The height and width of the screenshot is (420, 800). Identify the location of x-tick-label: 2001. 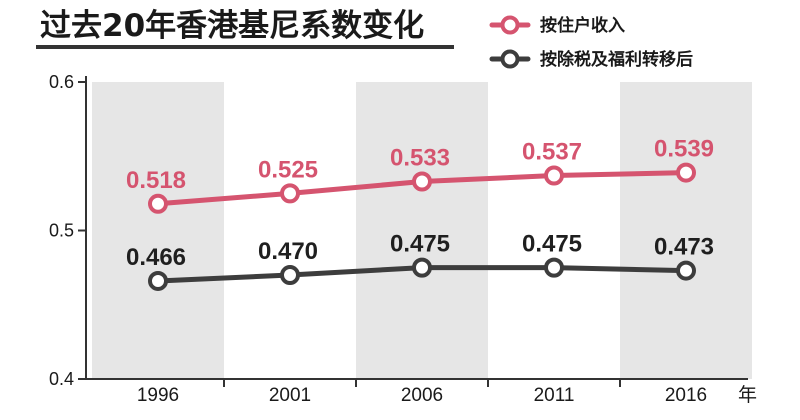
(290, 395).